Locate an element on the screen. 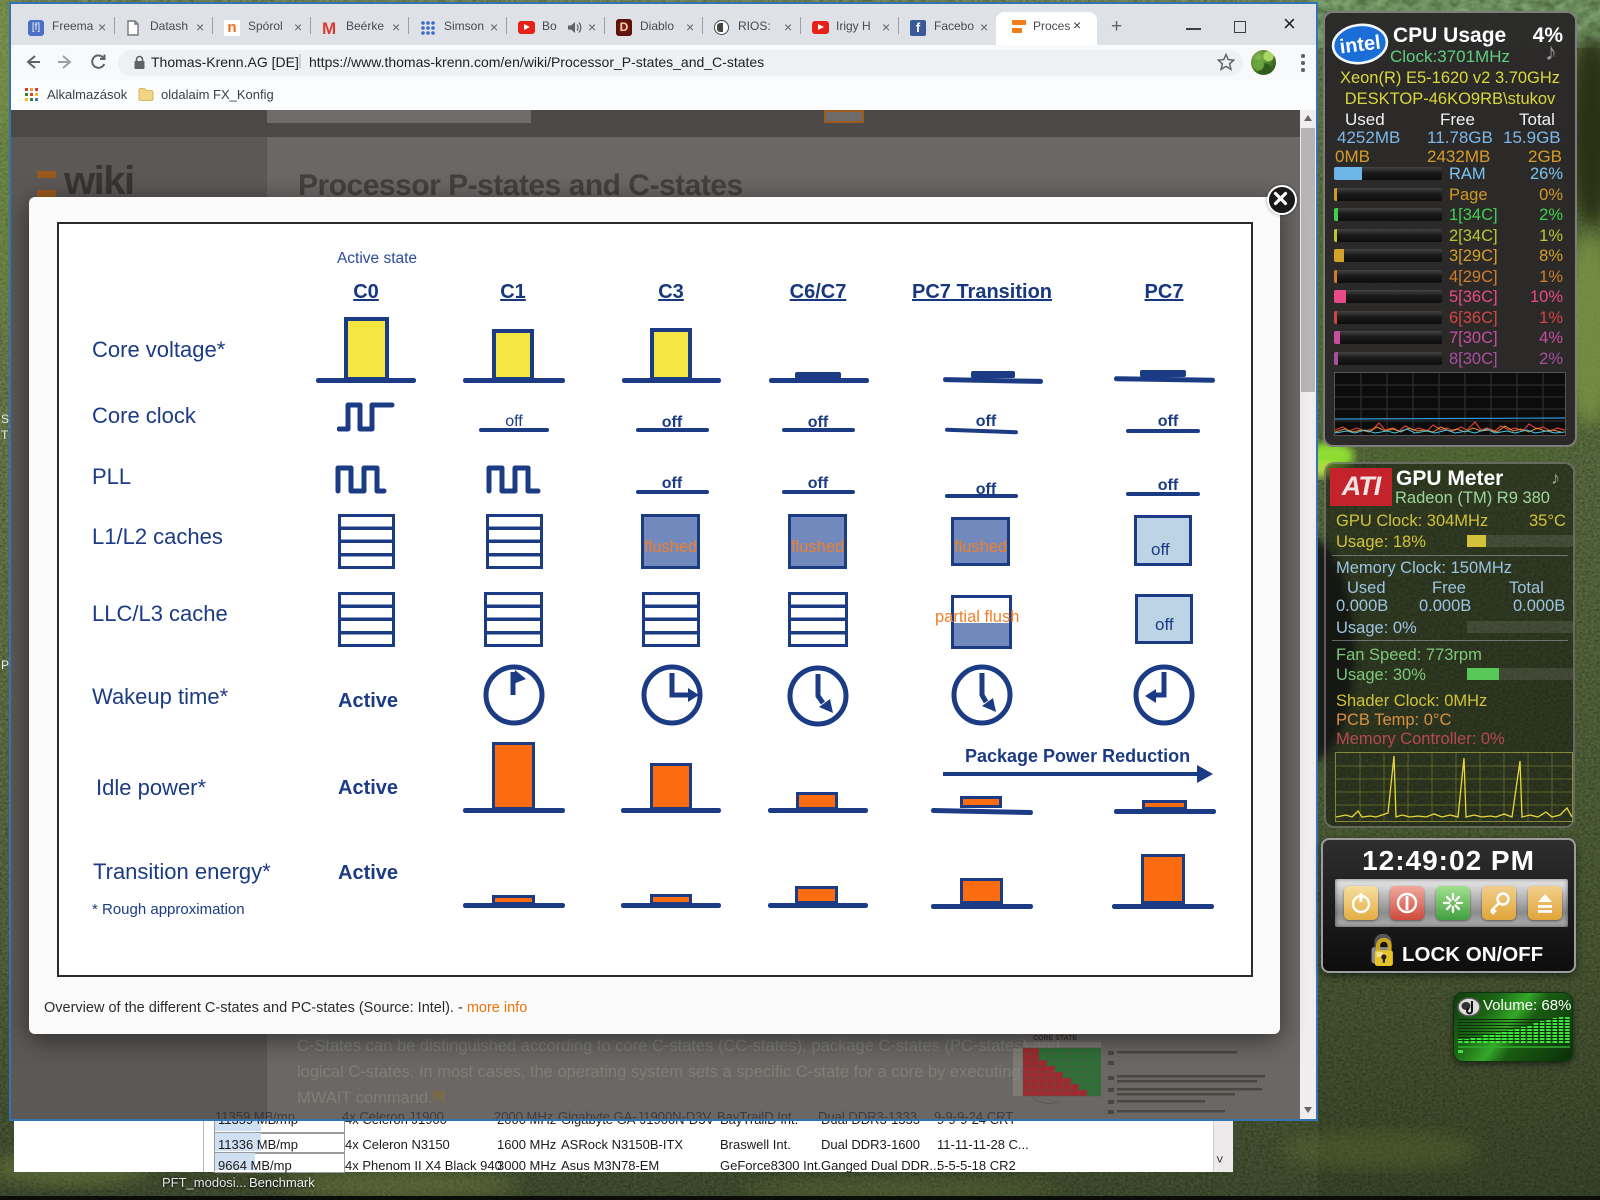  svg-text: P is located at coordinates (5, 665).